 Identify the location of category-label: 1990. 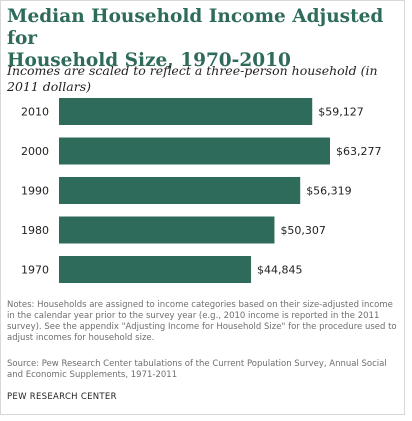
(35, 191).